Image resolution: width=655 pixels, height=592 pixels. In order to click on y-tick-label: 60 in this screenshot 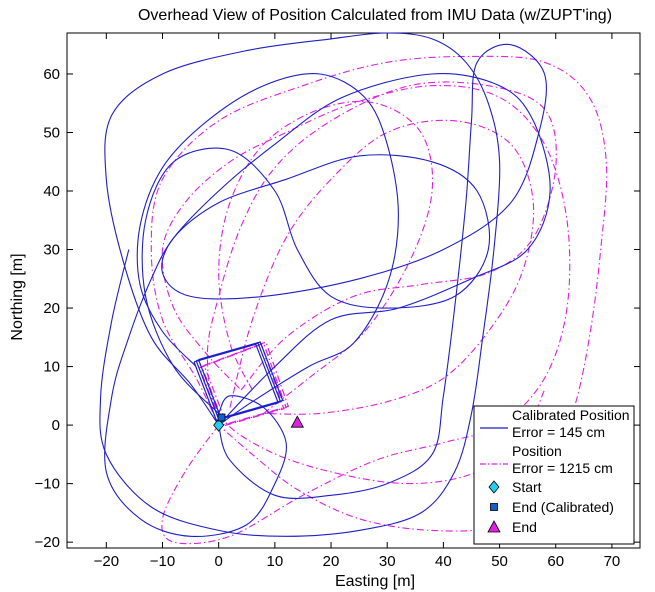, I will do `click(51, 74)`.